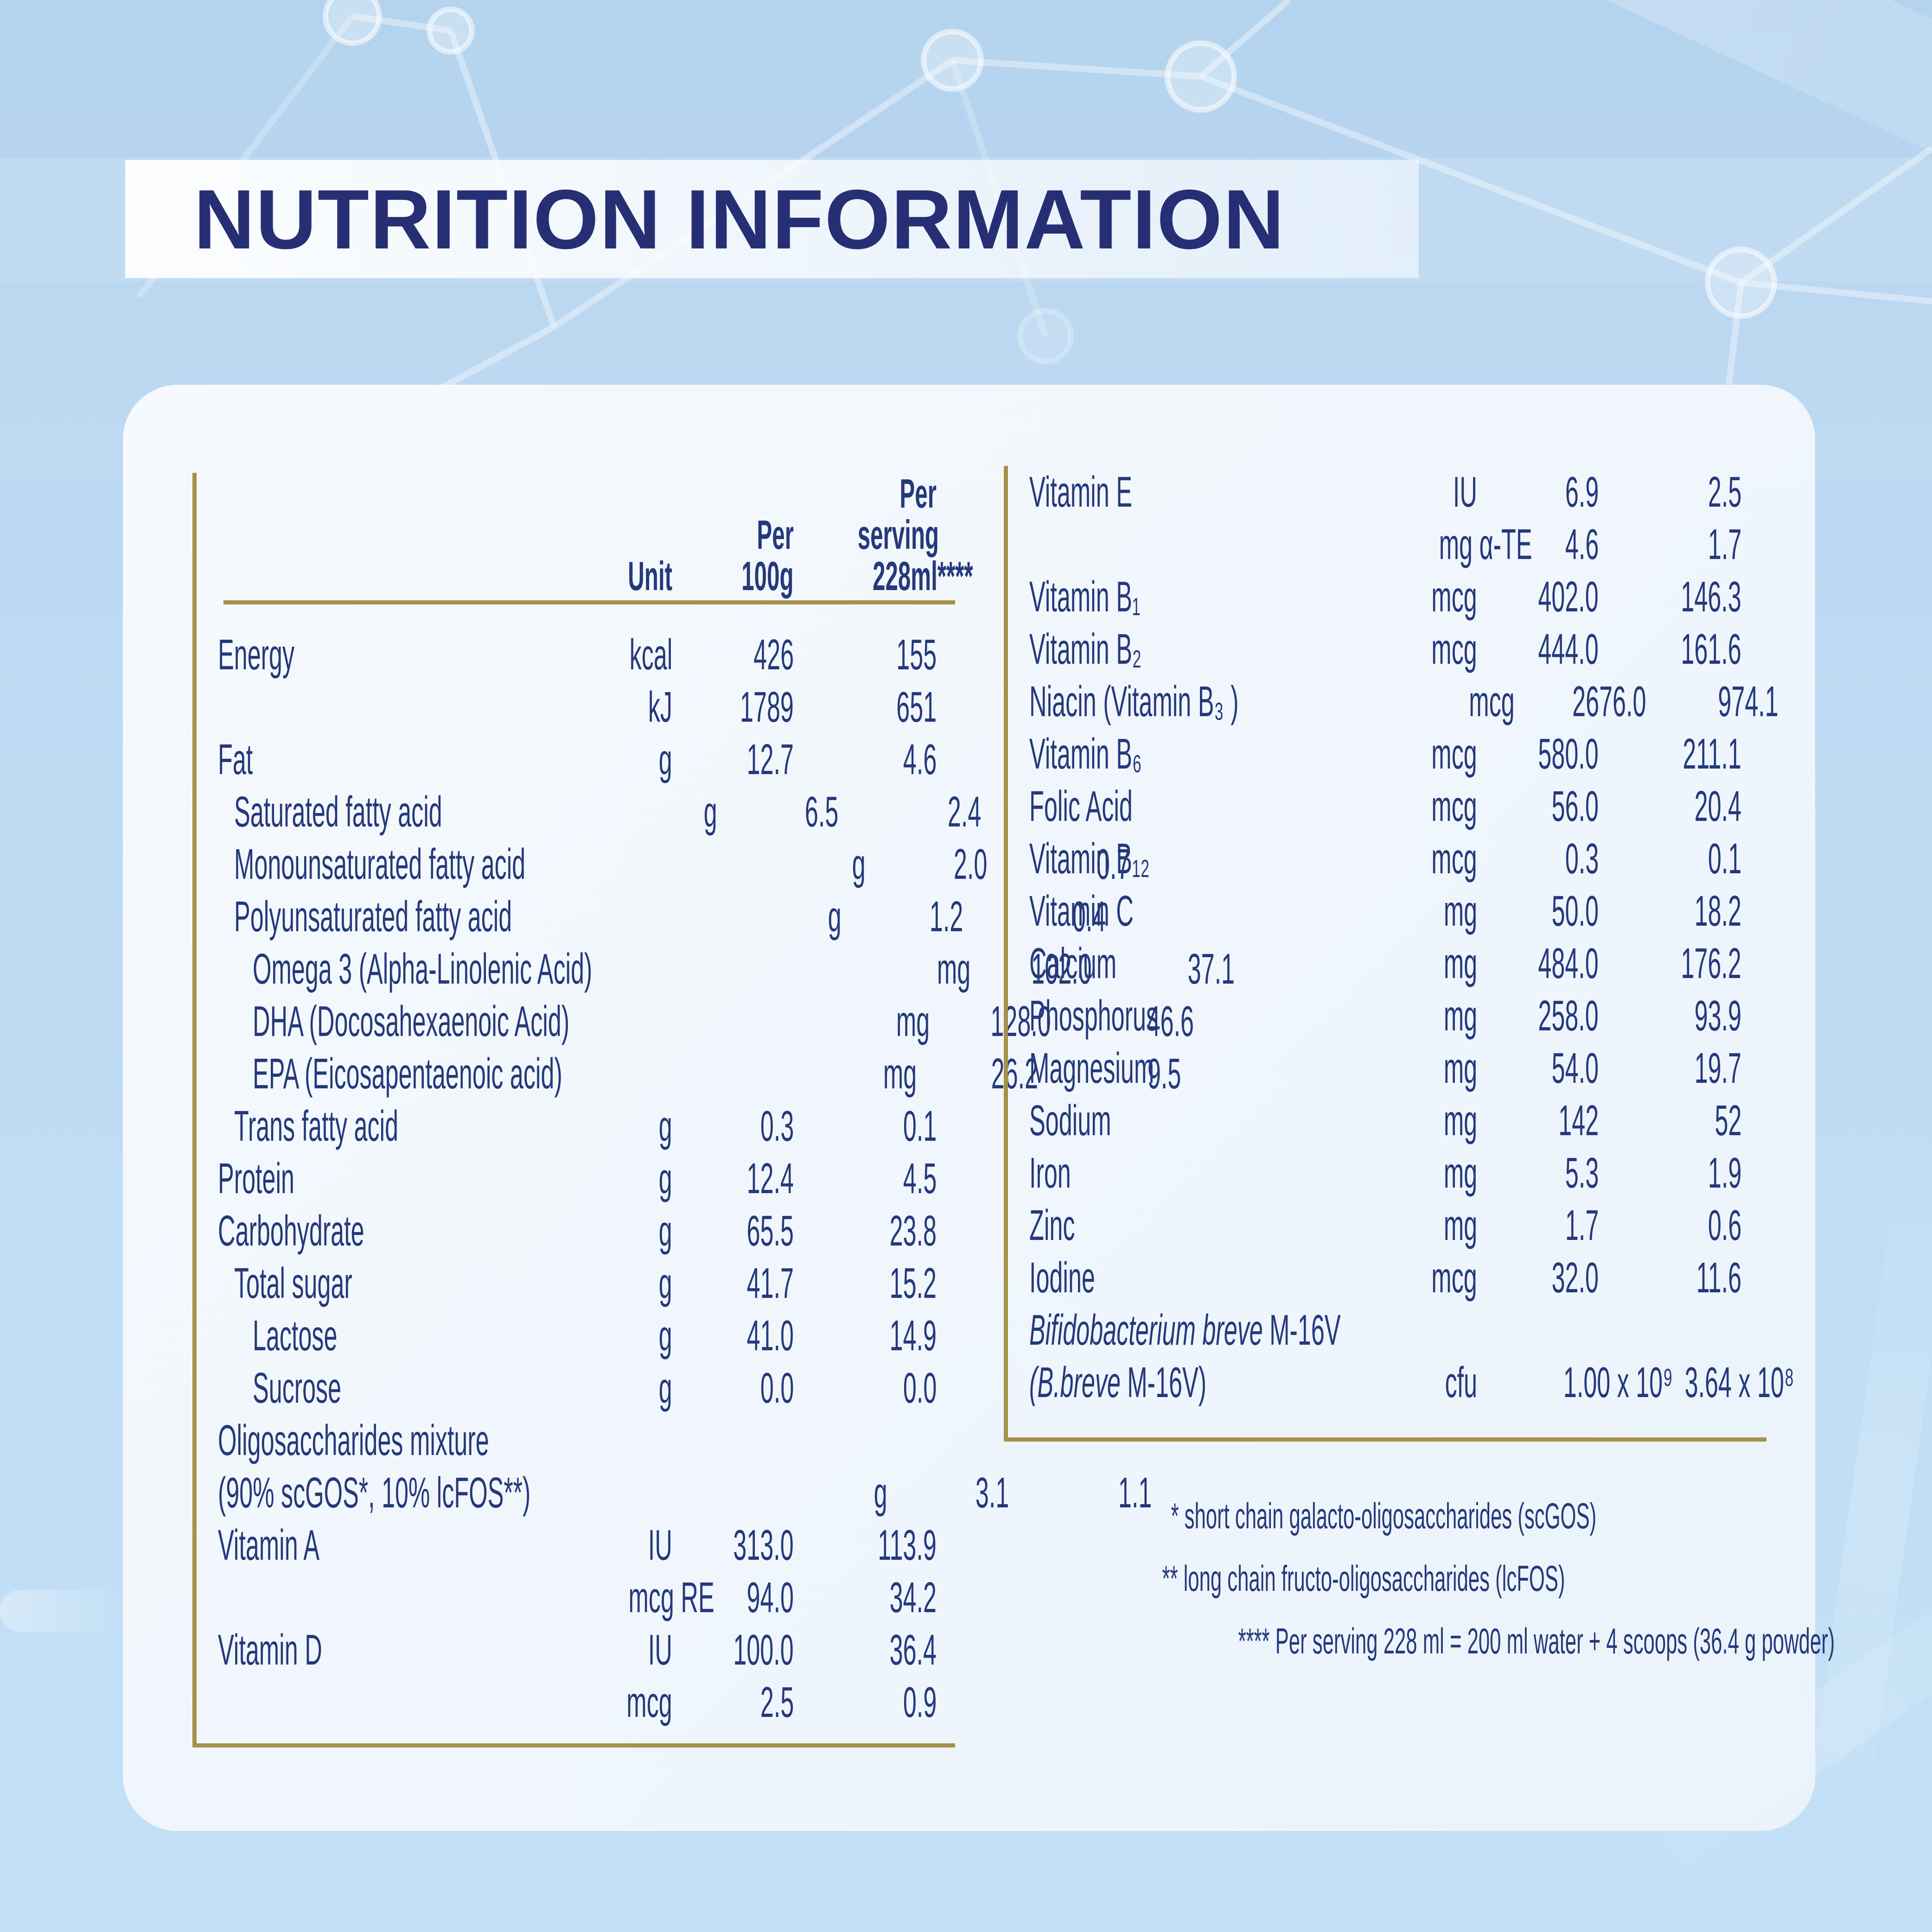  Describe the element at coordinates (576, 1335) in the screenshot. I see `table-row: Lactose g 41.0 14.9` at that location.